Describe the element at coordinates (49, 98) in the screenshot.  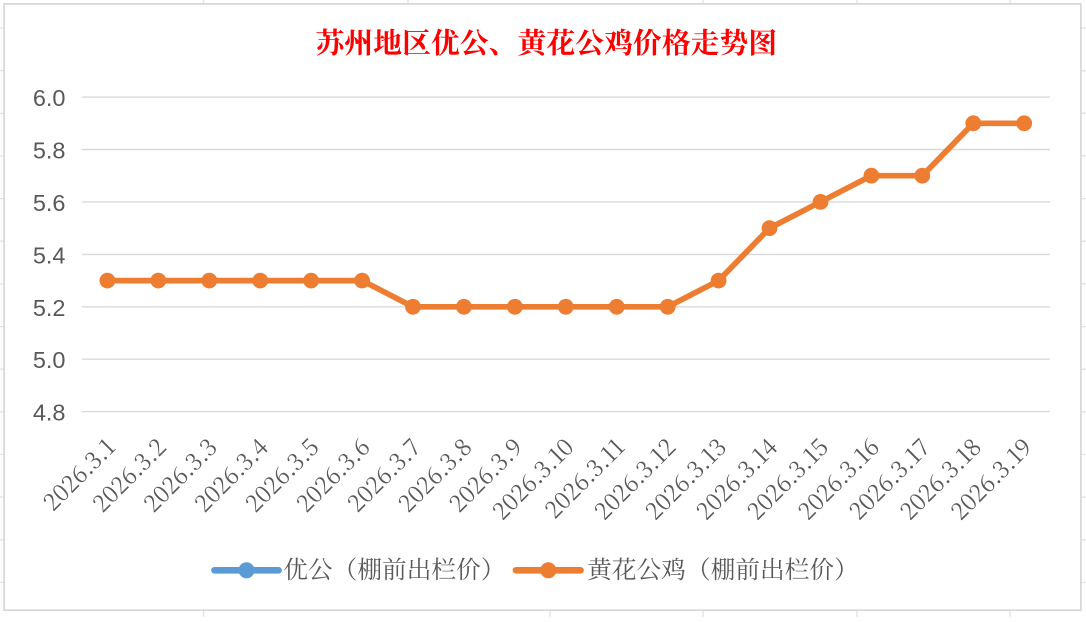
I see `svg-text: 6.0` at that location.